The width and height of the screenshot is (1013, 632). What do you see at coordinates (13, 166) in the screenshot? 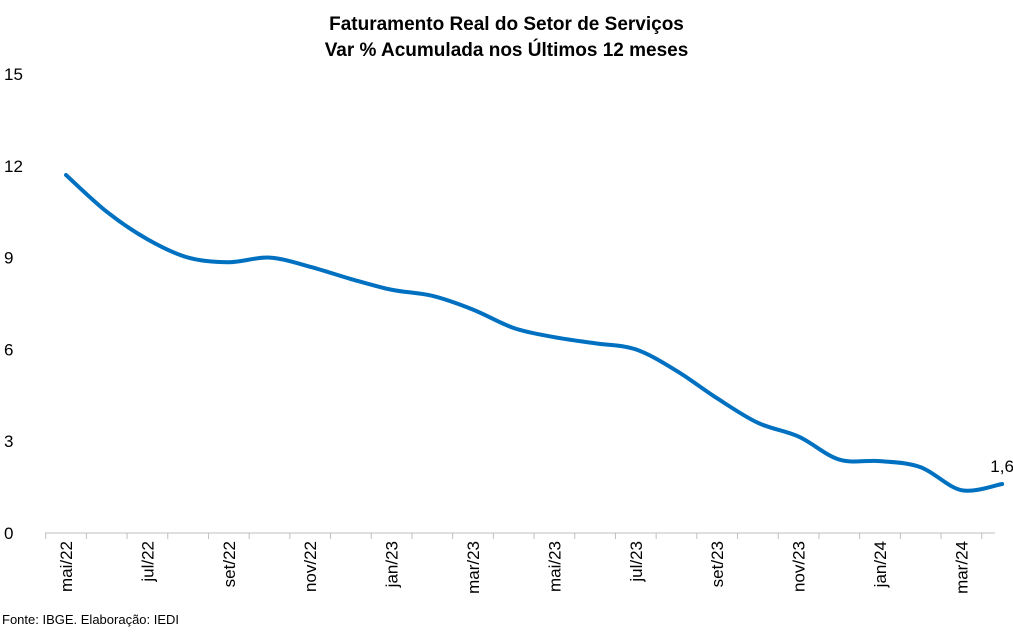
I see `y-tick-label: 12` at bounding box center [13, 166].